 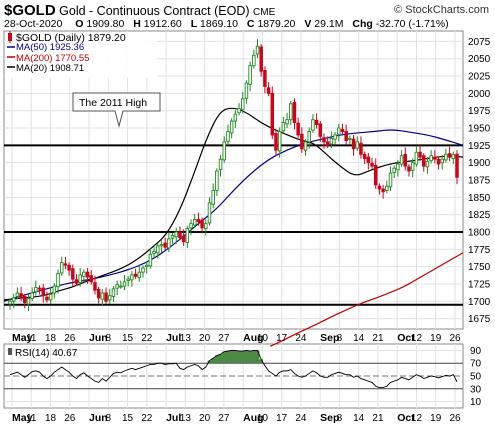 What do you see at coordinates (224, 338) in the screenshot?
I see `x-tick-label: 27` at bounding box center [224, 338].